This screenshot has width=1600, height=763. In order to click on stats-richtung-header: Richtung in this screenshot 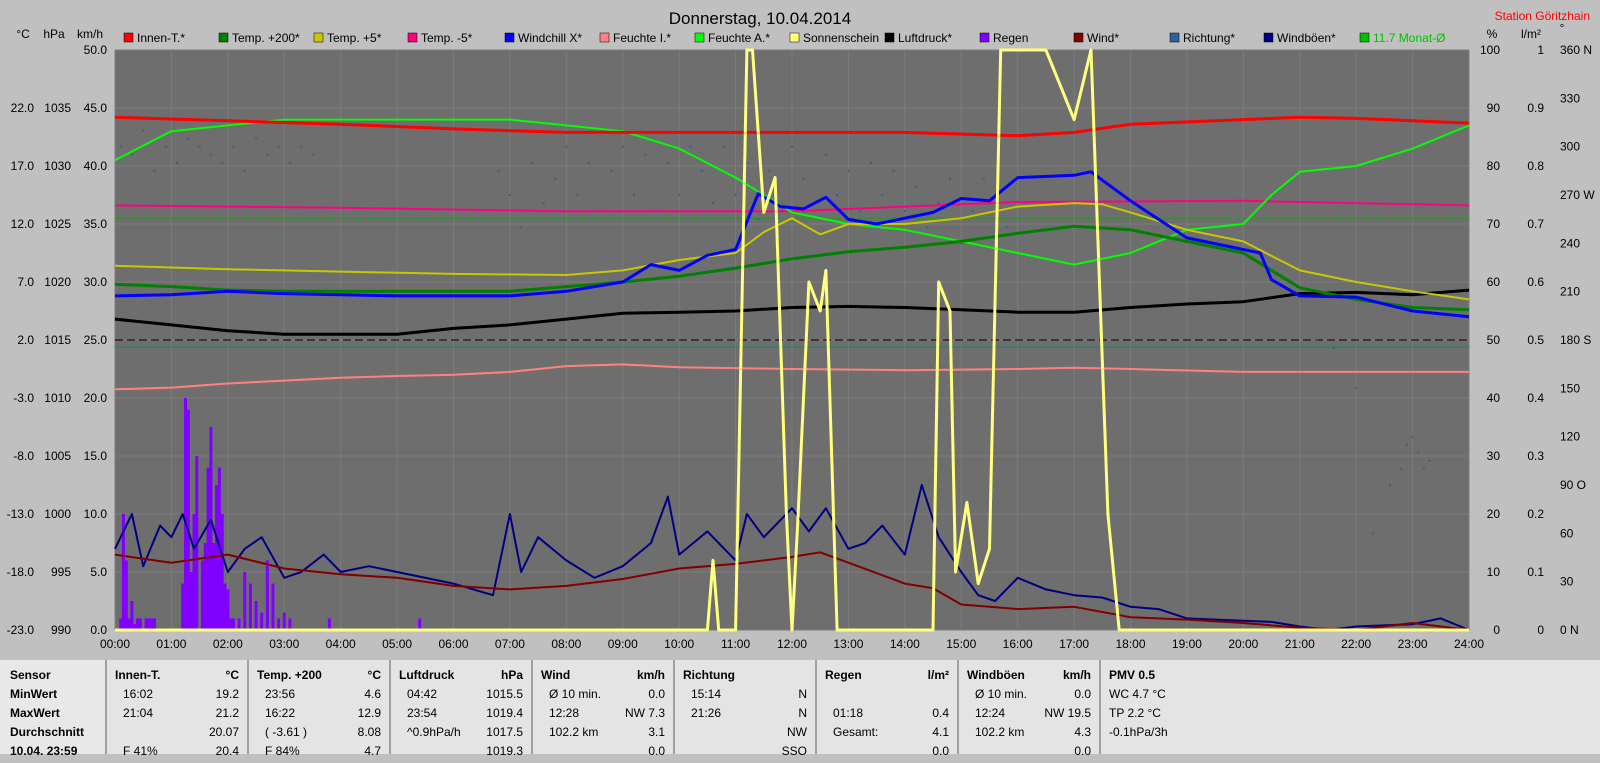, I will do `click(745, 677)`.